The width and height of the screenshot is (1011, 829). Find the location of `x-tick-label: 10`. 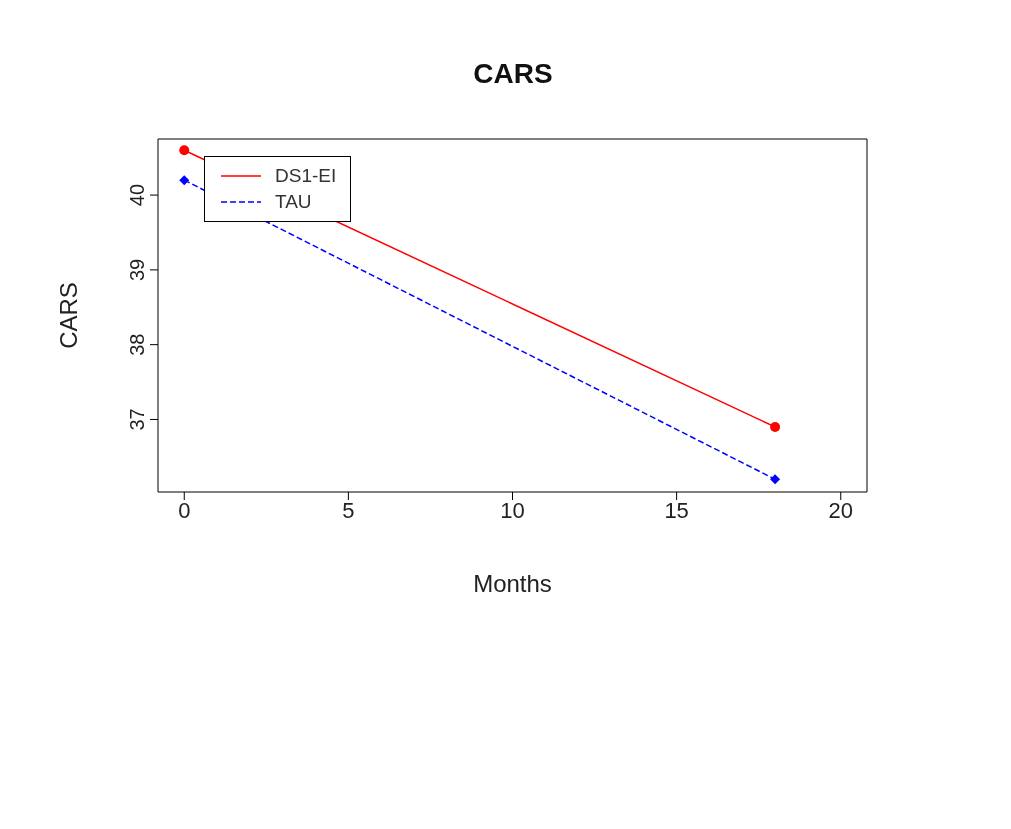

x-tick-label: 10 is located at coordinates (512, 510).